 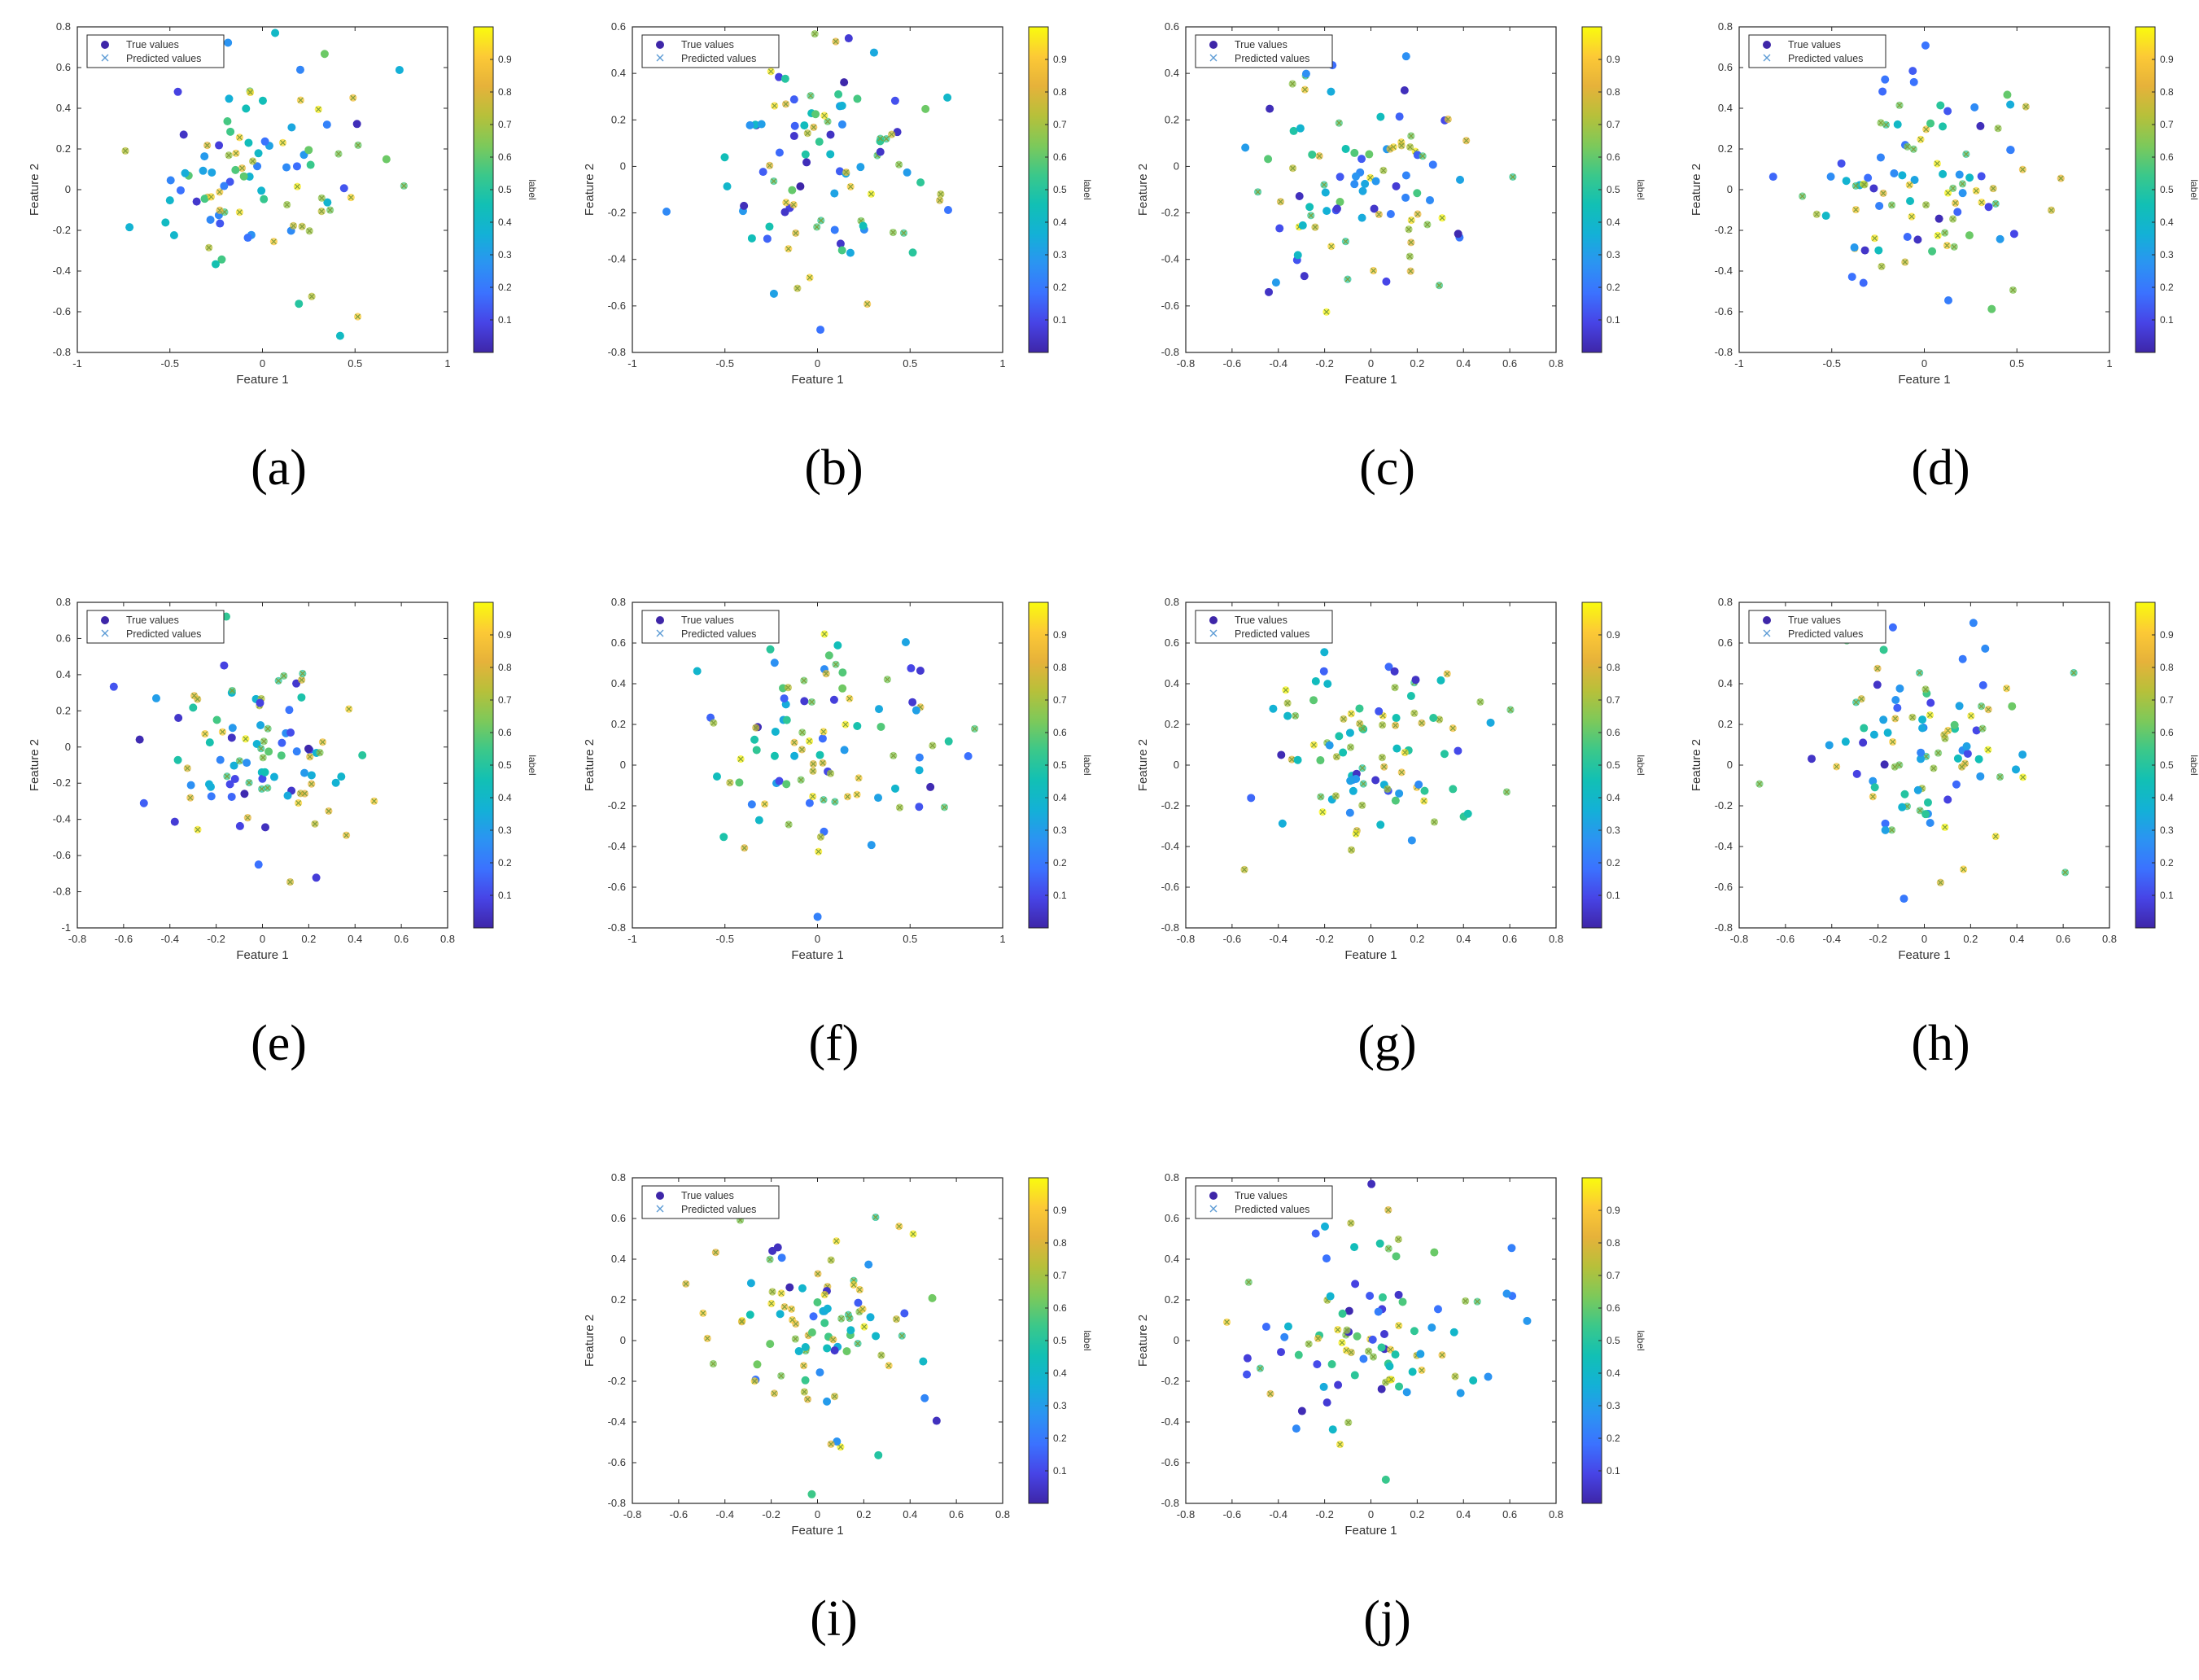 What do you see at coordinates (63, 67) in the screenshot?
I see `y-tick-label: 0.6` at bounding box center [63, 67].